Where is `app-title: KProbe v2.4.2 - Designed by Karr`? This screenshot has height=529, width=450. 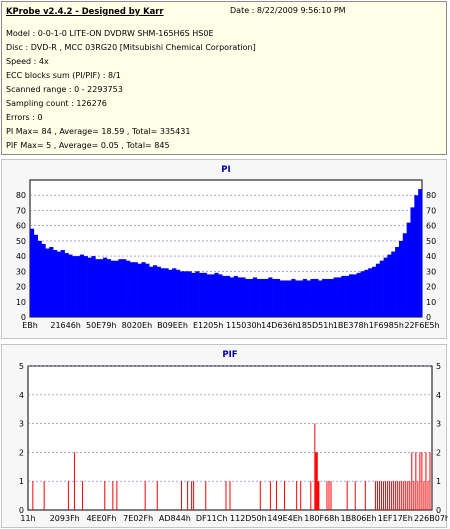
app-title: KProbe v2.4.2 - Designed by Karr is located at coordinates (85, 11).